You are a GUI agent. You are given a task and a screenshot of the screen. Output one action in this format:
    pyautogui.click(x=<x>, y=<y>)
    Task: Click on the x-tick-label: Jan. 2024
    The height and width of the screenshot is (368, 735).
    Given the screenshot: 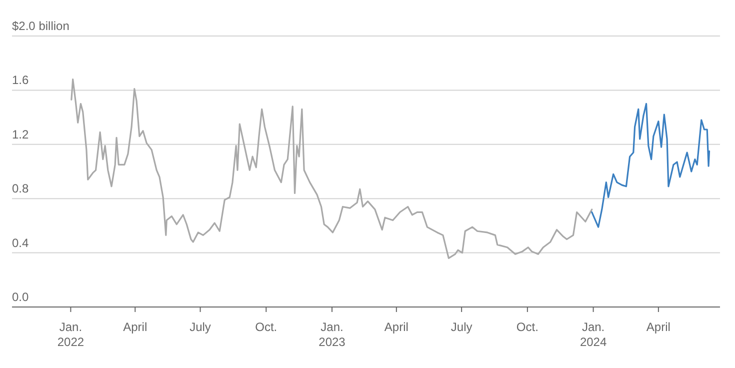 What is the action you would take?
    pyautogui.click(x=593, y=334)
    